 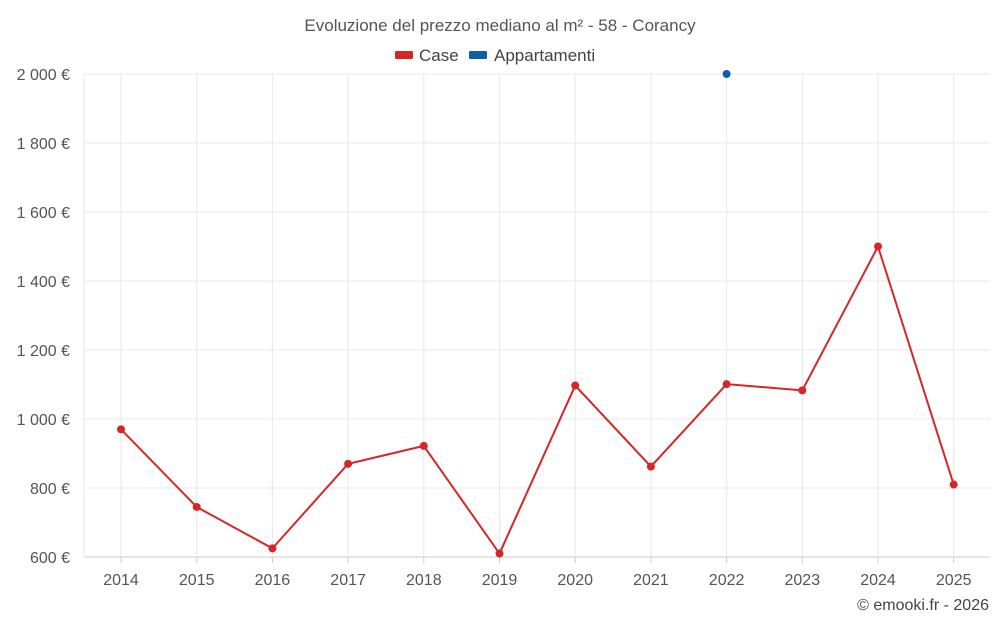 I want to click on x-tick-label: 2020, so click(x=575, y=580).